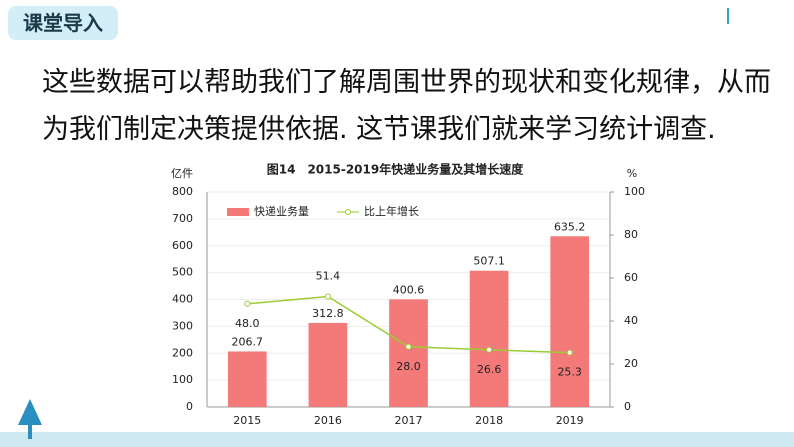 This screenshot has width=794, height=447. Describe the element at coordinates (63, 23) in the screenshot. I see `header: 课堂导入` at that location.